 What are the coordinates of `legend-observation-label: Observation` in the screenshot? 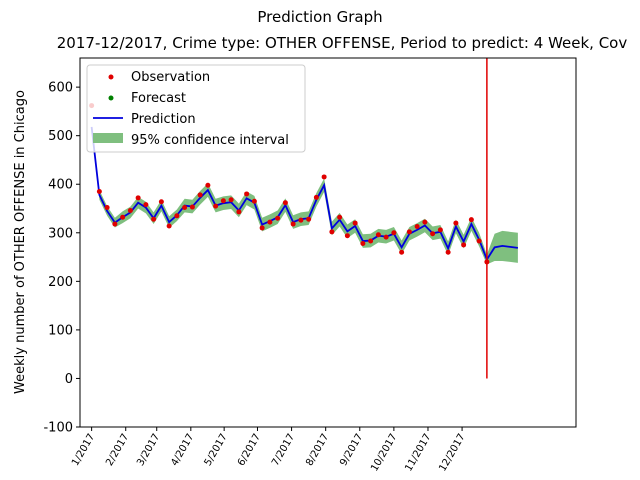 It's located at (170, 77).